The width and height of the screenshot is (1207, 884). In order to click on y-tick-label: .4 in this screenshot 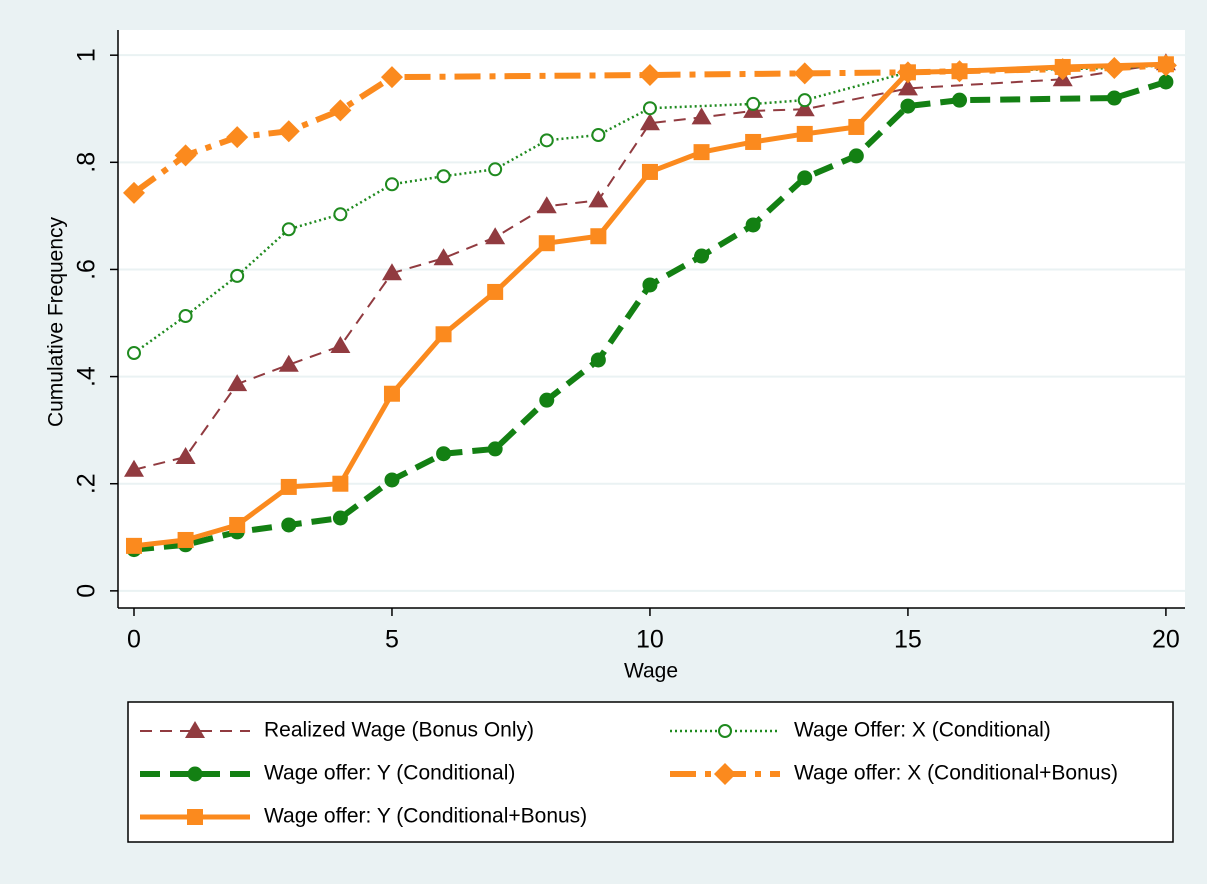, I will do `click(87, 376)`.